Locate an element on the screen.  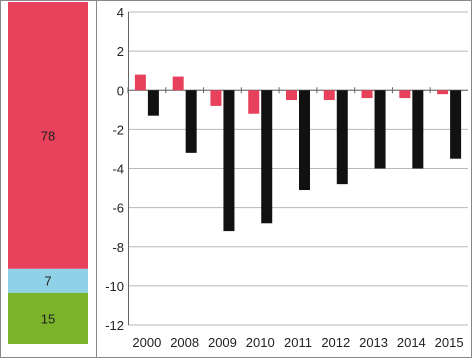
y-tick-label-5: -6 is located at coordinates (118, 208).